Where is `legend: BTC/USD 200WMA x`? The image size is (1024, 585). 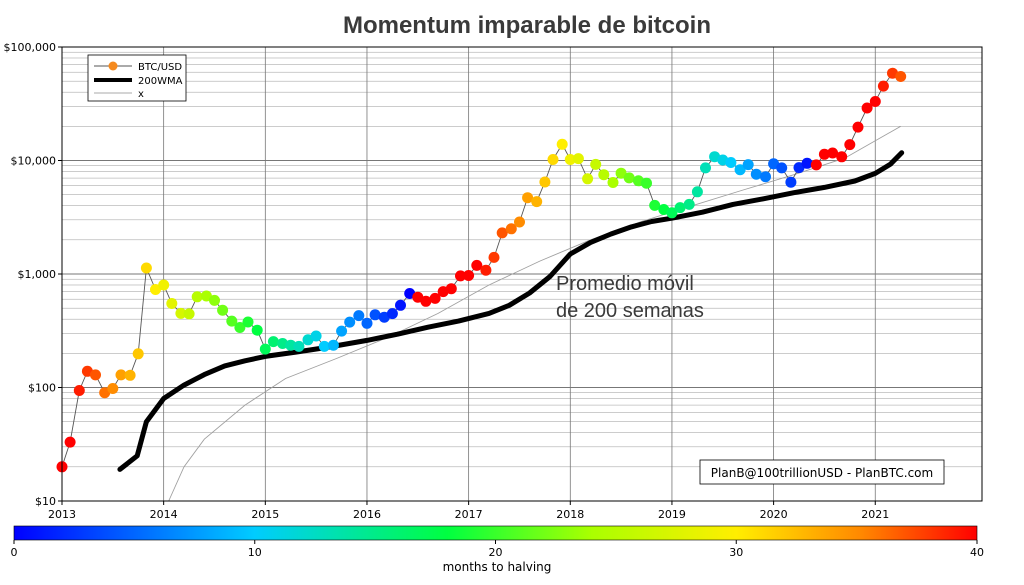 legend: BTC/USD 200WMA x is located at coordinates (137, 78).